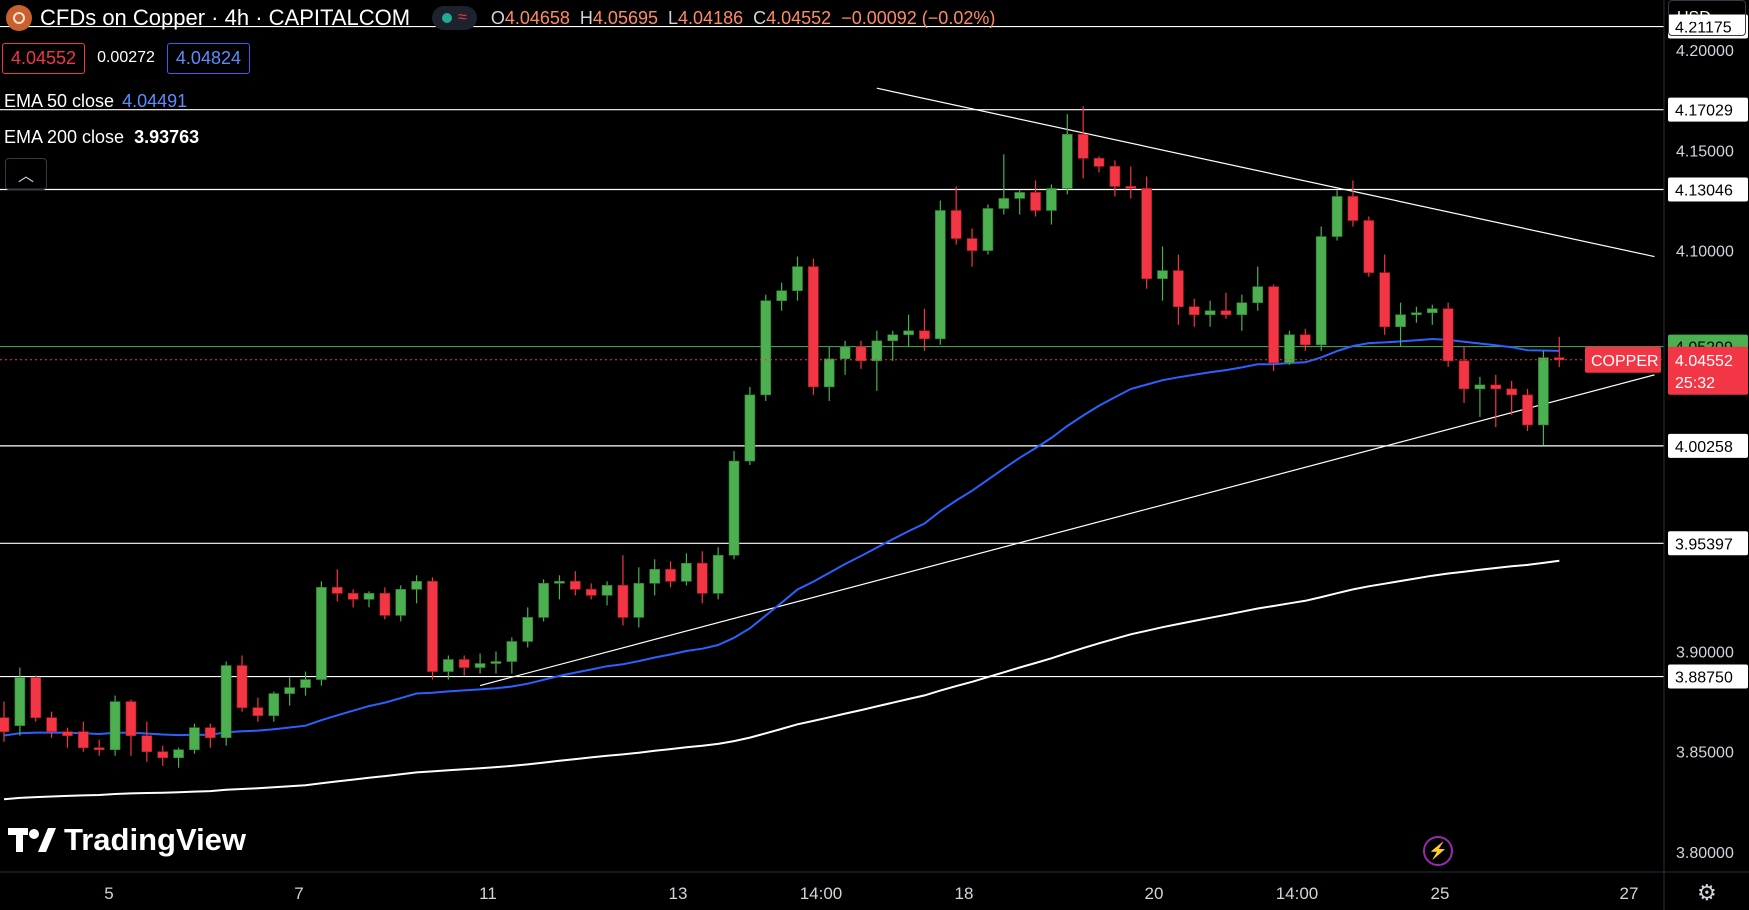 Image resolution: width=1749 pixels, height=910 pixels. Describe the element at coordinates (1265, 172) in the screenshot. I see `trend-line` at that location.